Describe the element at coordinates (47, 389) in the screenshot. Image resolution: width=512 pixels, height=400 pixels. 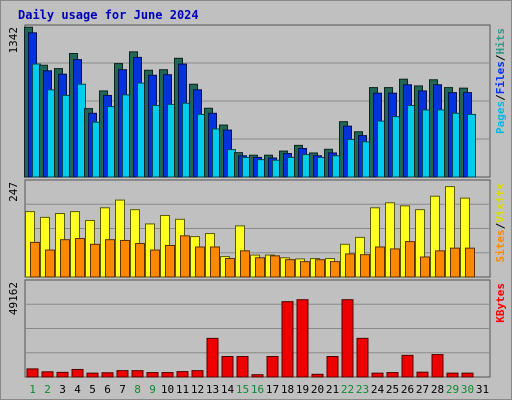
I see `day-label-2: 2` at that location.